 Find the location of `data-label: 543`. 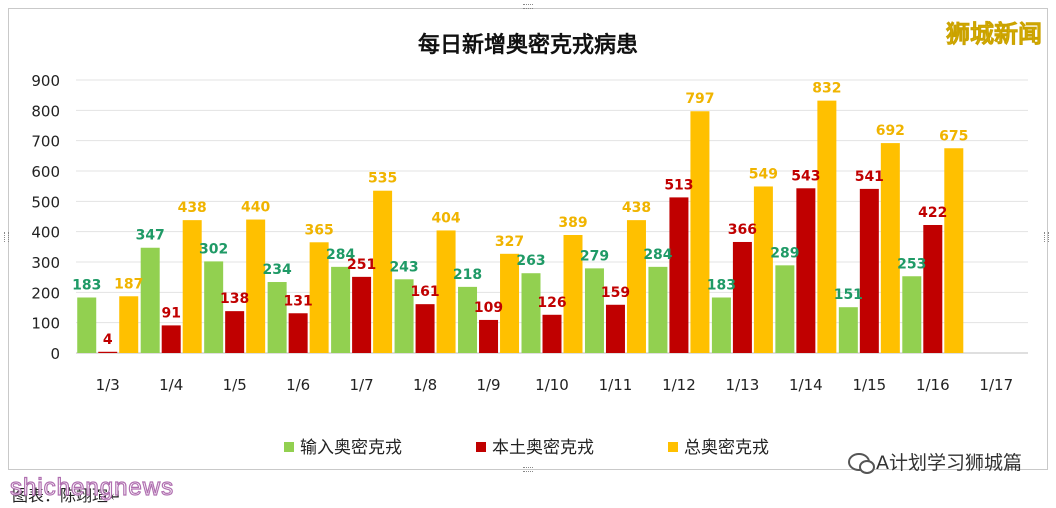

data-label: 543 is located at coordinates (805, 176).